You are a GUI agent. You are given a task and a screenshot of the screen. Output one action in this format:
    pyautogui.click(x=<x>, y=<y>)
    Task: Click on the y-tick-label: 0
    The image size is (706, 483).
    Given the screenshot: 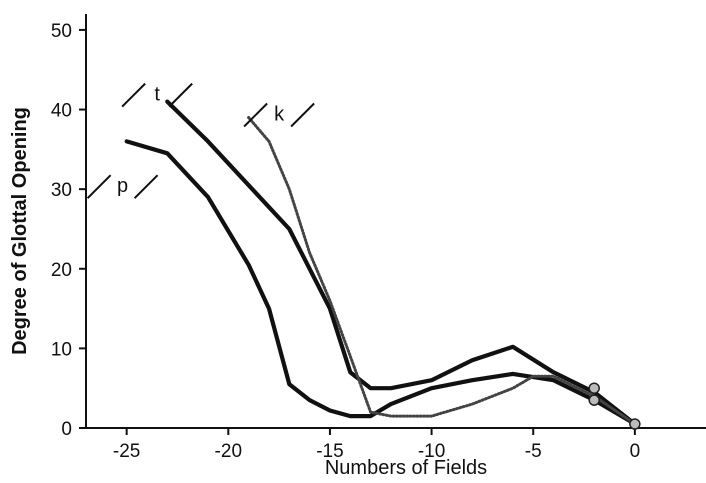 What is the action you would take?
    pyautogui.click(x=66, y=429)
    